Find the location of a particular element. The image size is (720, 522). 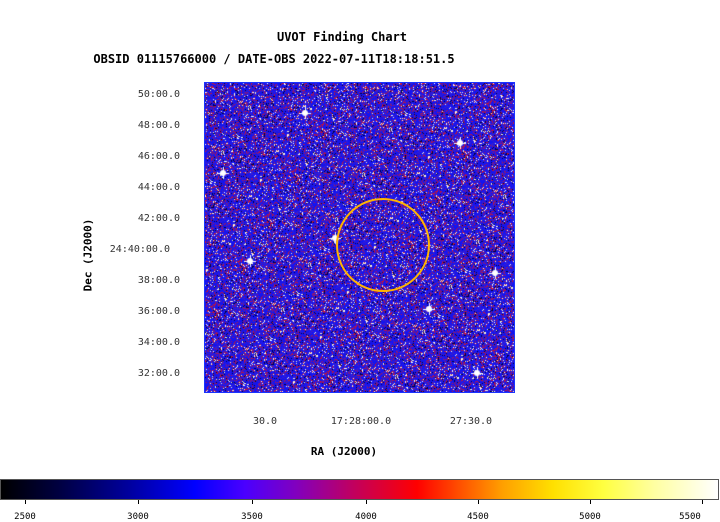

dec-tick-label: 34:00.0 is located at coordinates (158, 342).